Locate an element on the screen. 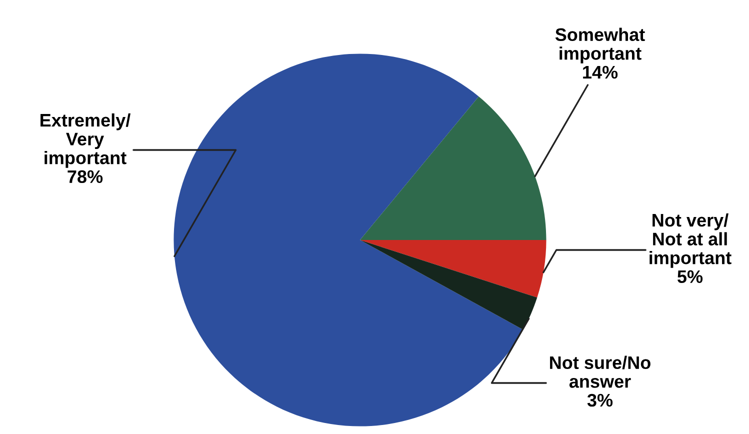 This screenshot has height=434, width=749. data-label: 5% is located at coordinates (690, 277).